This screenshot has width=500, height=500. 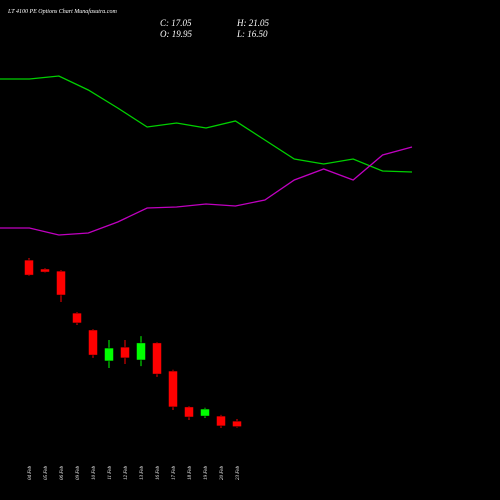 What do you see at coordinates (252, 23) in the screenshot?
I see `ohlc-high: H: 21.05` at bounding box center [252, 23].